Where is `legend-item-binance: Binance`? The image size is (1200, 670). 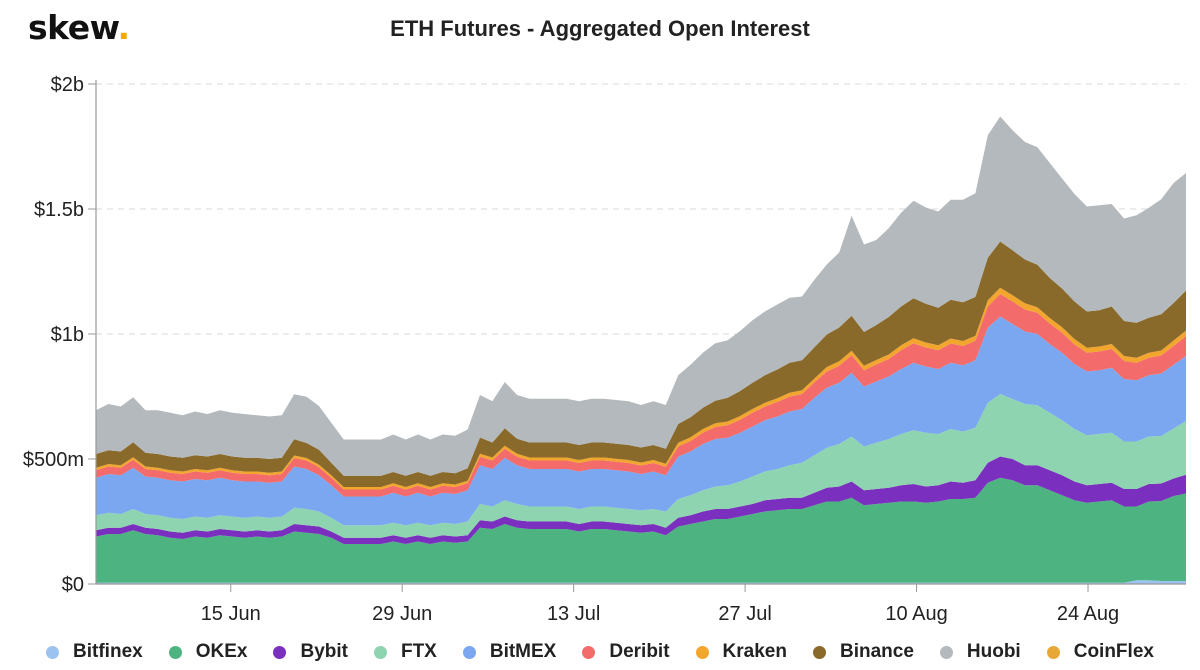
legend-item-binance: Binance is located at coordinates (863, 652).